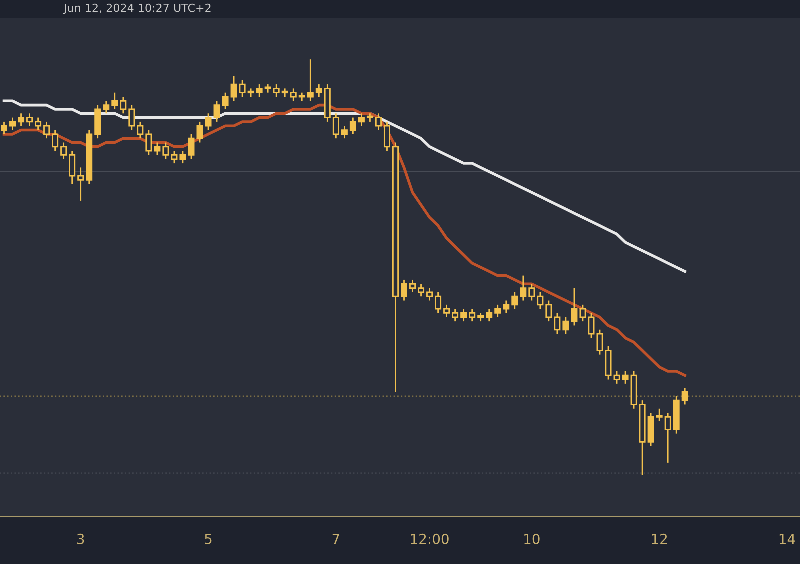 This screenshot has width=800, height=564. I want to click on x-tick-label: 10, so click(532, 539).